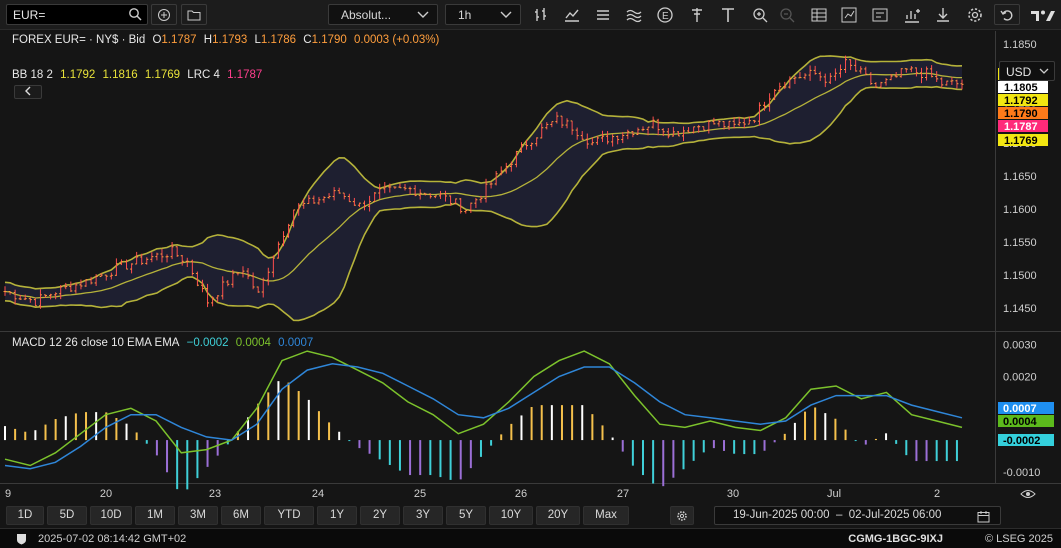 The width and height of the screenshot is (1061, 548). I want to click on price-badge-last-price, so click(1023, 87).